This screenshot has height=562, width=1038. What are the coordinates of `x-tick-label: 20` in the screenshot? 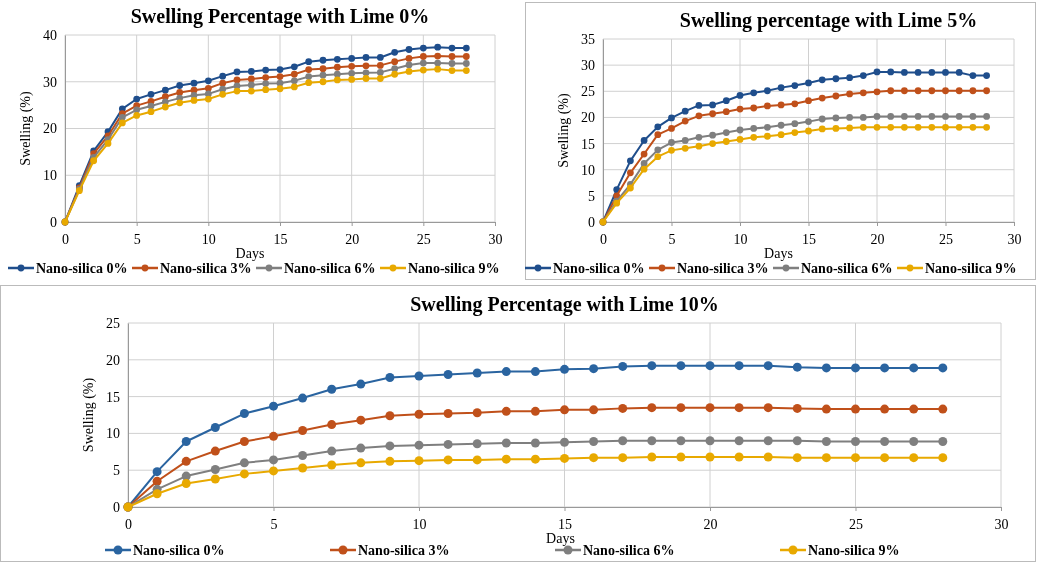 It's located at (710, 524).